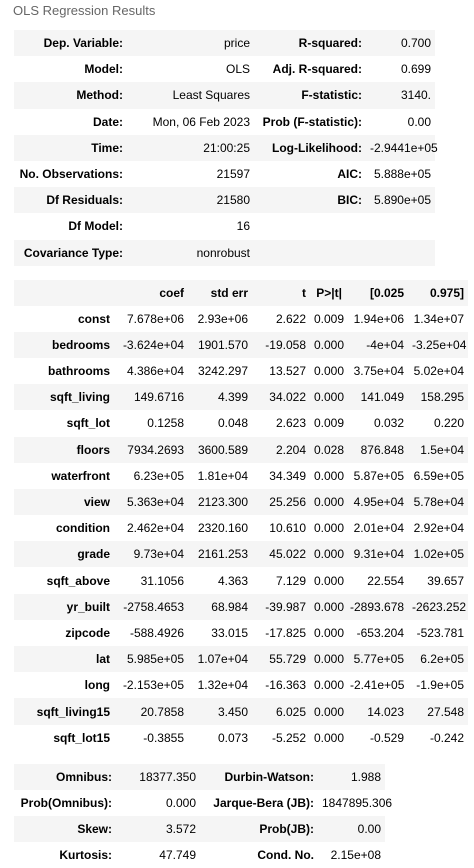  I want to click on coef-value: 1.07e+04, so click(220, 659).